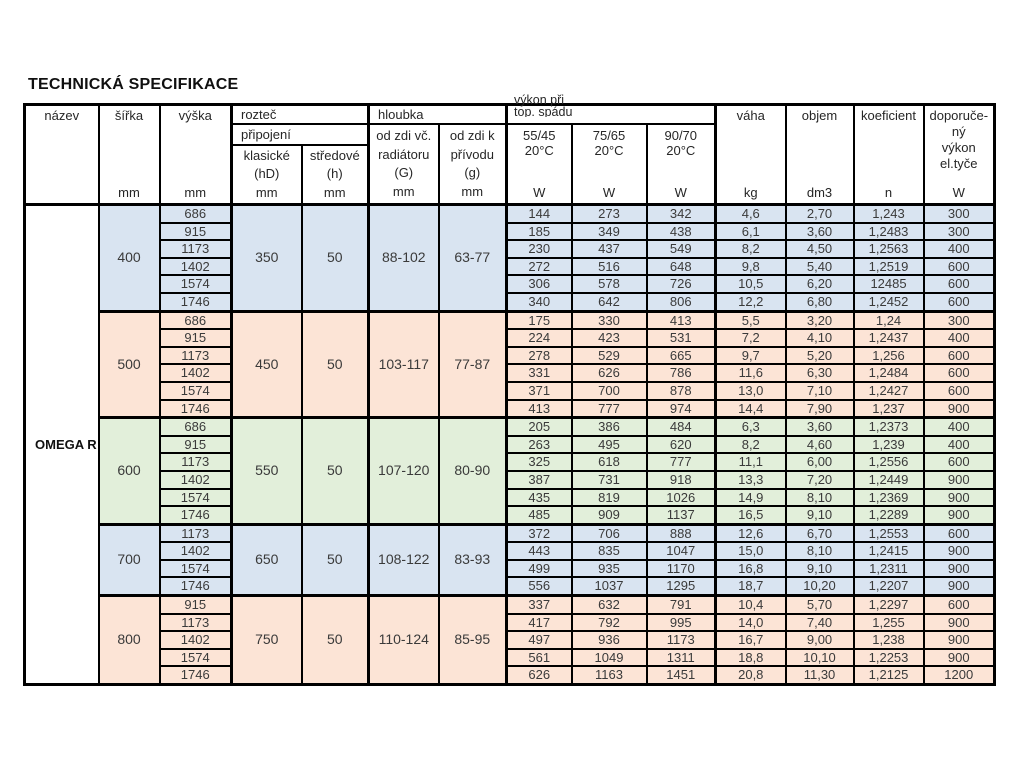 The height and width of the screenshot is (768, 1024). I want to click on hloubka-od-zdi-vc-cell: 103-117, so click(403, 364).